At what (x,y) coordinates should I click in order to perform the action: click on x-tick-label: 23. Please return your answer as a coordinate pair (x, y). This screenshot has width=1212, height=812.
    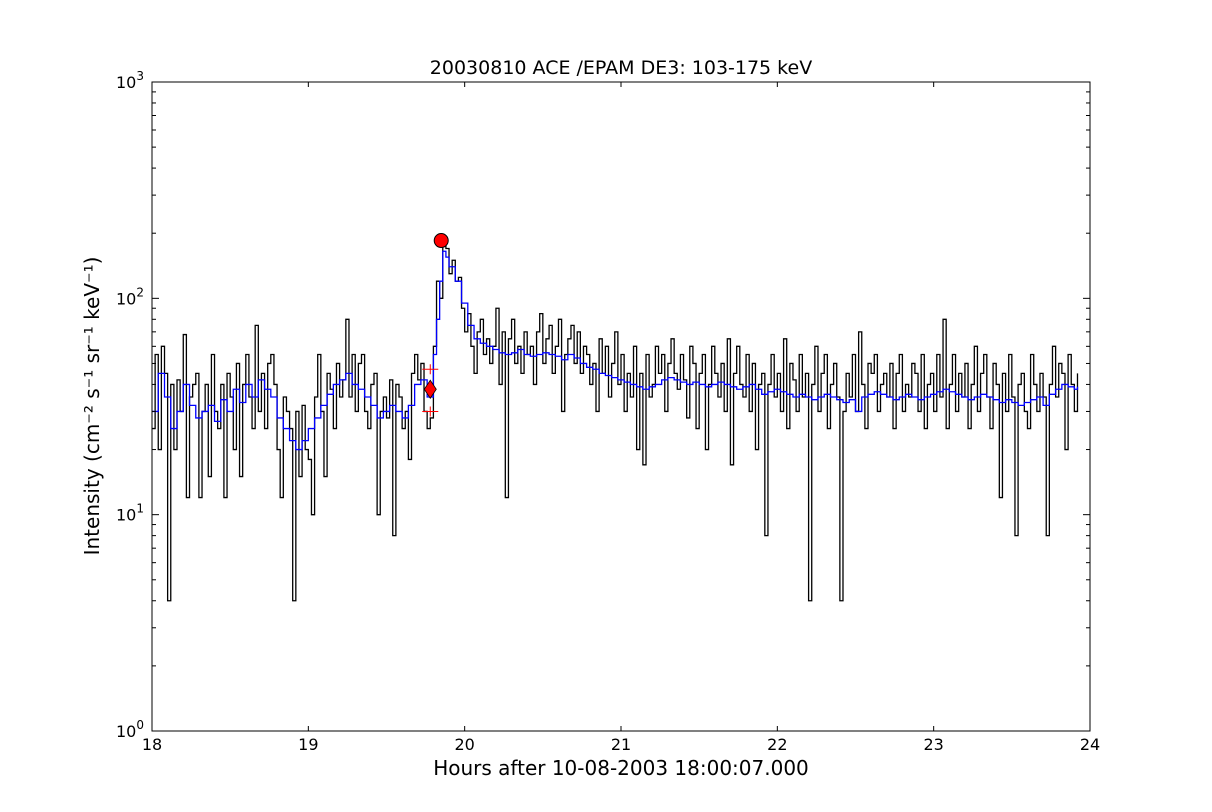
    Looking at the image, I should click on (933, 744).